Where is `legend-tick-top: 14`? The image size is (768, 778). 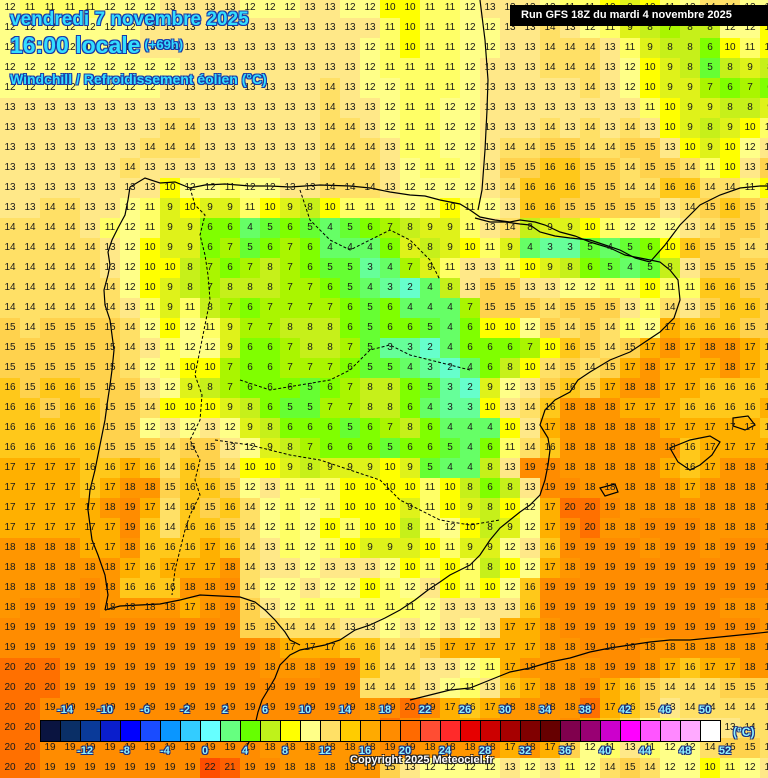
legend-tick-top: 14 is located at coordinates (345, 710).